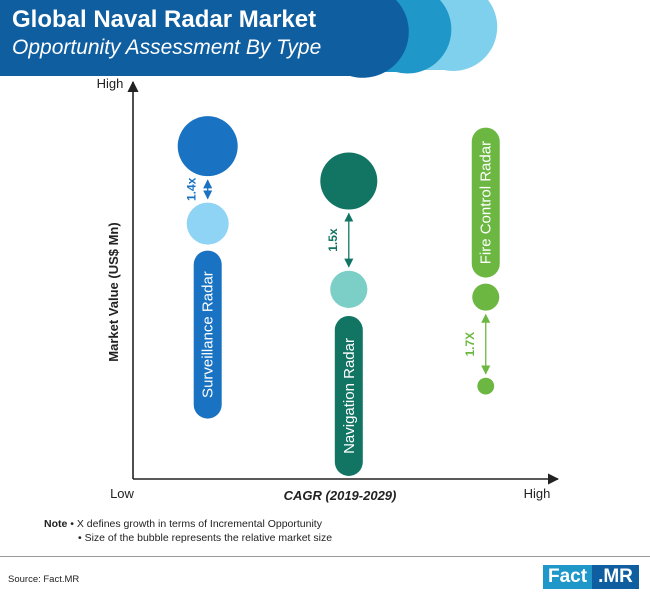 This screenshot has width=650, height=599. Describe the element at coordinates (207, 146) in the screenshot. I see `surveillance-radarbubble-large` at that location.